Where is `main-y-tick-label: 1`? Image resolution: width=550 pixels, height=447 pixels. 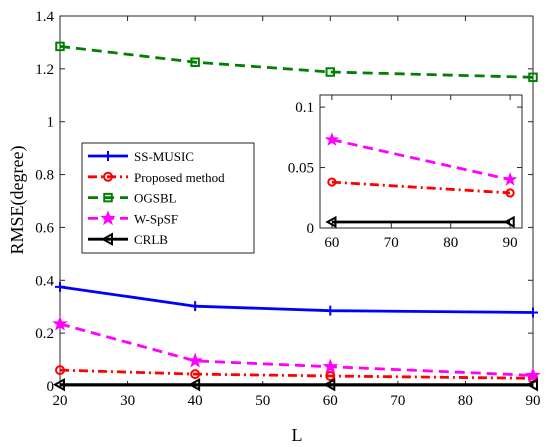
main-y-tick-label: 1 is located at coordinates (51, 123).